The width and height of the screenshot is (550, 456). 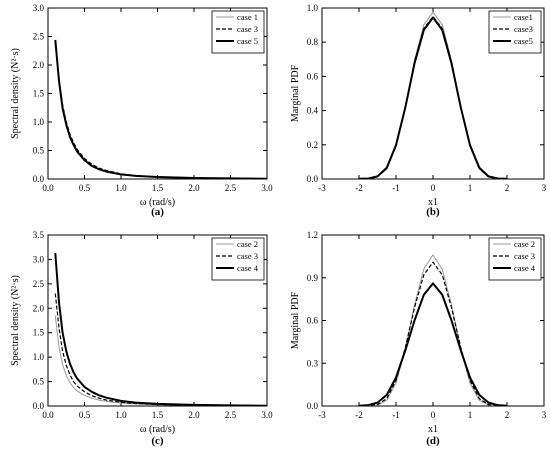 What do you see at coordinates (39, 235) in the screenshot?
I see `y-tick-label: 3.5` at bounding box center [39, 235].